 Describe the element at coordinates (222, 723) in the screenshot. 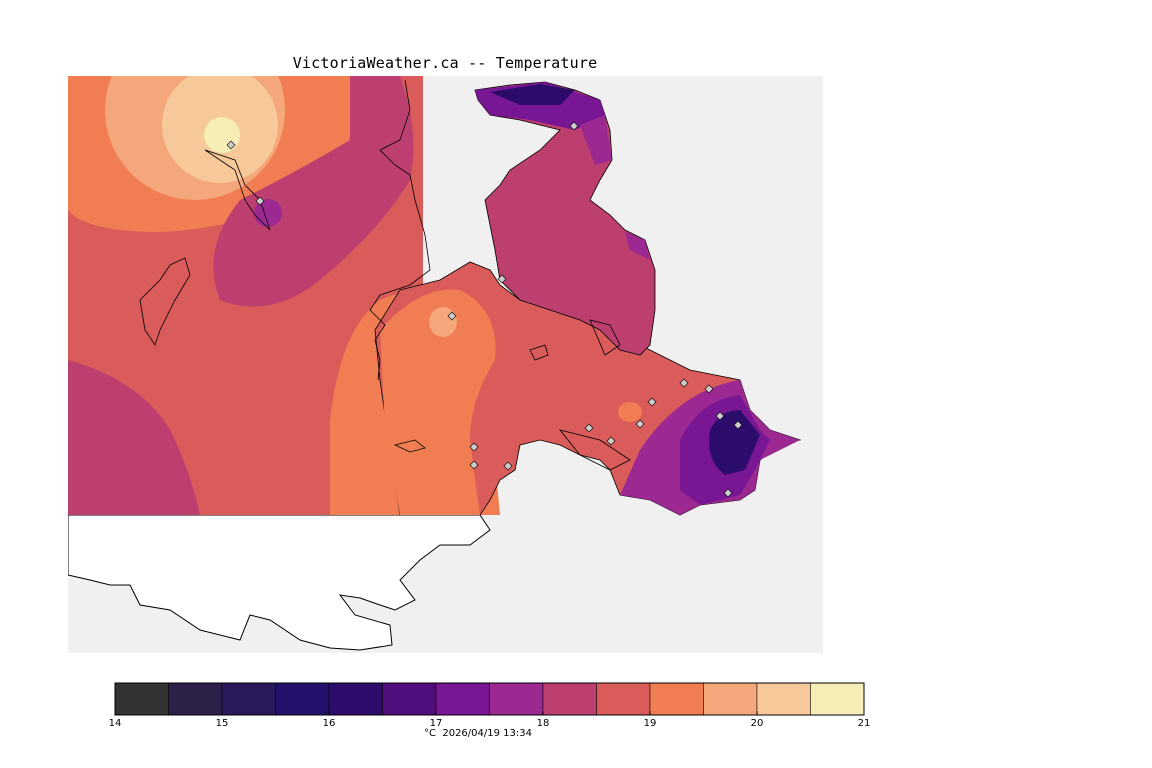

I see `legend-tick-label: 15` at that location.